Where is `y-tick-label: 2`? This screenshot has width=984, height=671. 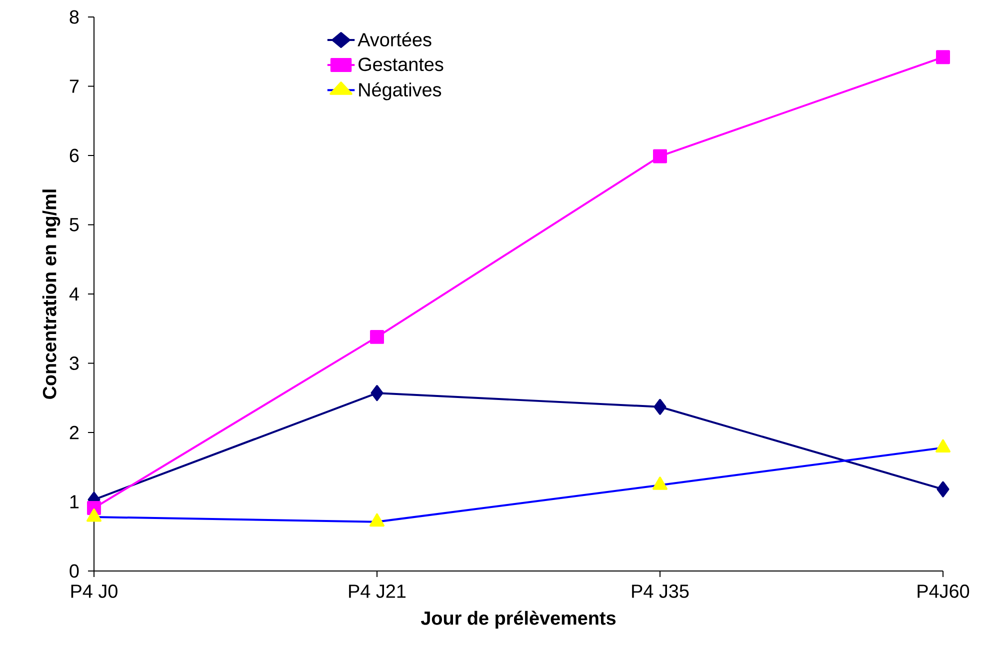
y-tick-label: 2 is located at coordinates (74, 433).